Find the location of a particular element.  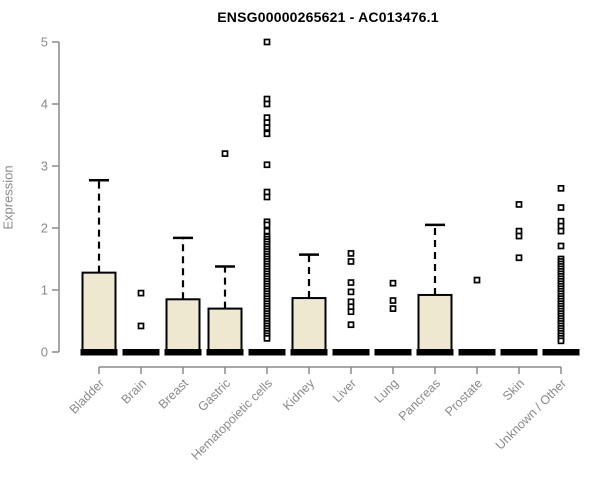

category-label: Liver is located at coordinates (344, 390).